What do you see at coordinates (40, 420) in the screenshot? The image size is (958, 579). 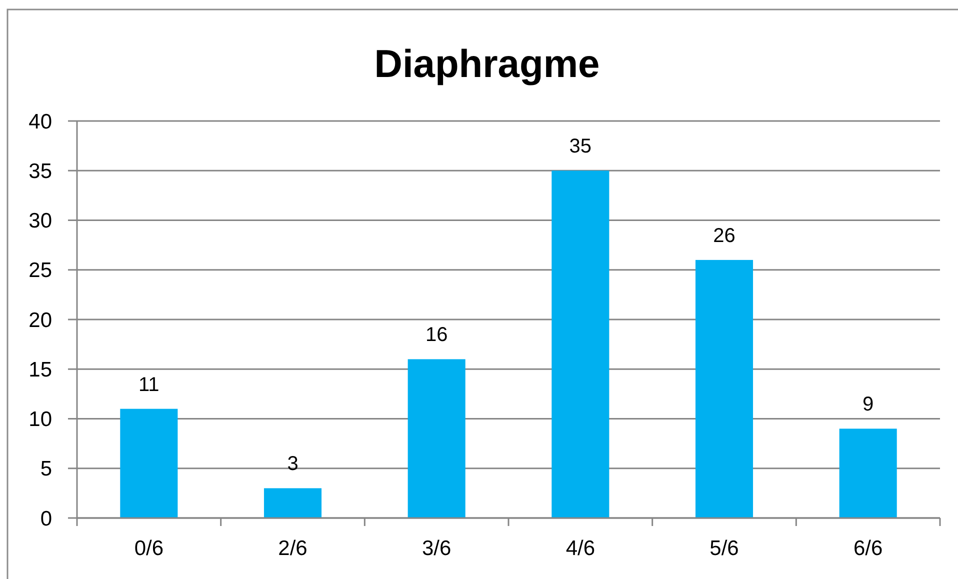 I see `y-tick-label: 10` at bounding box center [40, 420].